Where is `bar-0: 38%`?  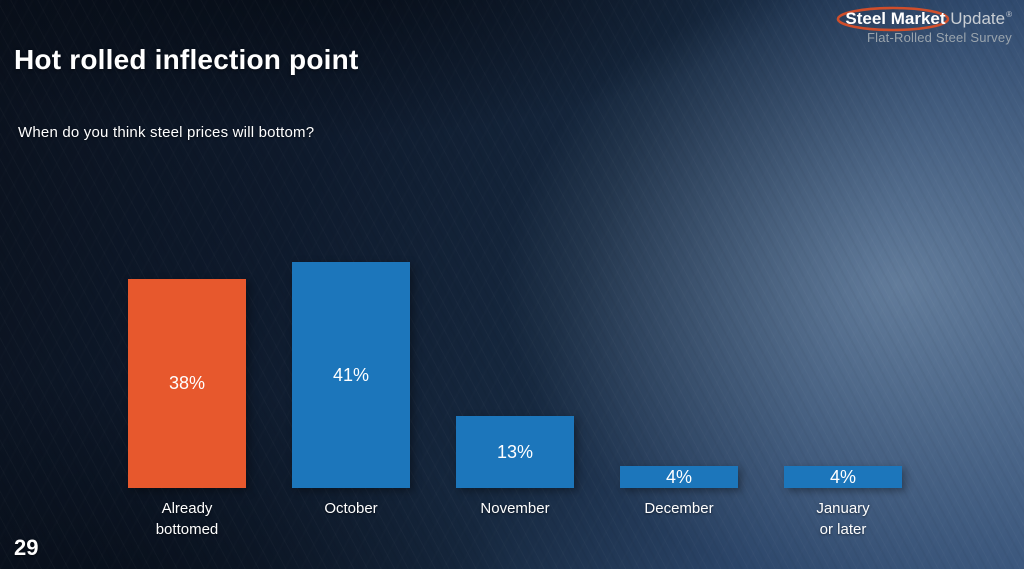 bar-0: 38% is located at coordinates (187, 383).